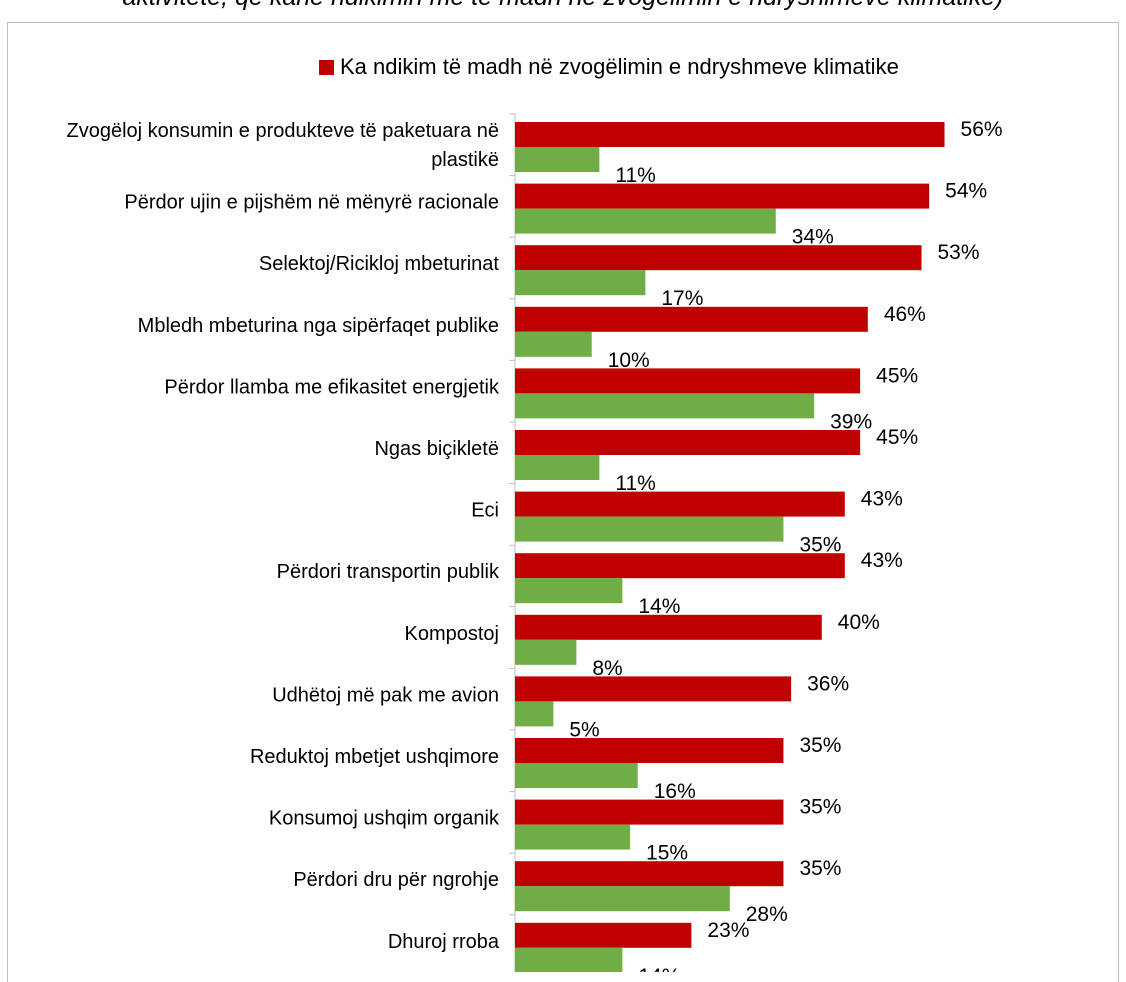 Image resolution: width=1126 pixels, height=982 pixels. Describe the element at coordinates (682, 298) in the screenshot. I see `data-label-series-2: 17%` at that location.